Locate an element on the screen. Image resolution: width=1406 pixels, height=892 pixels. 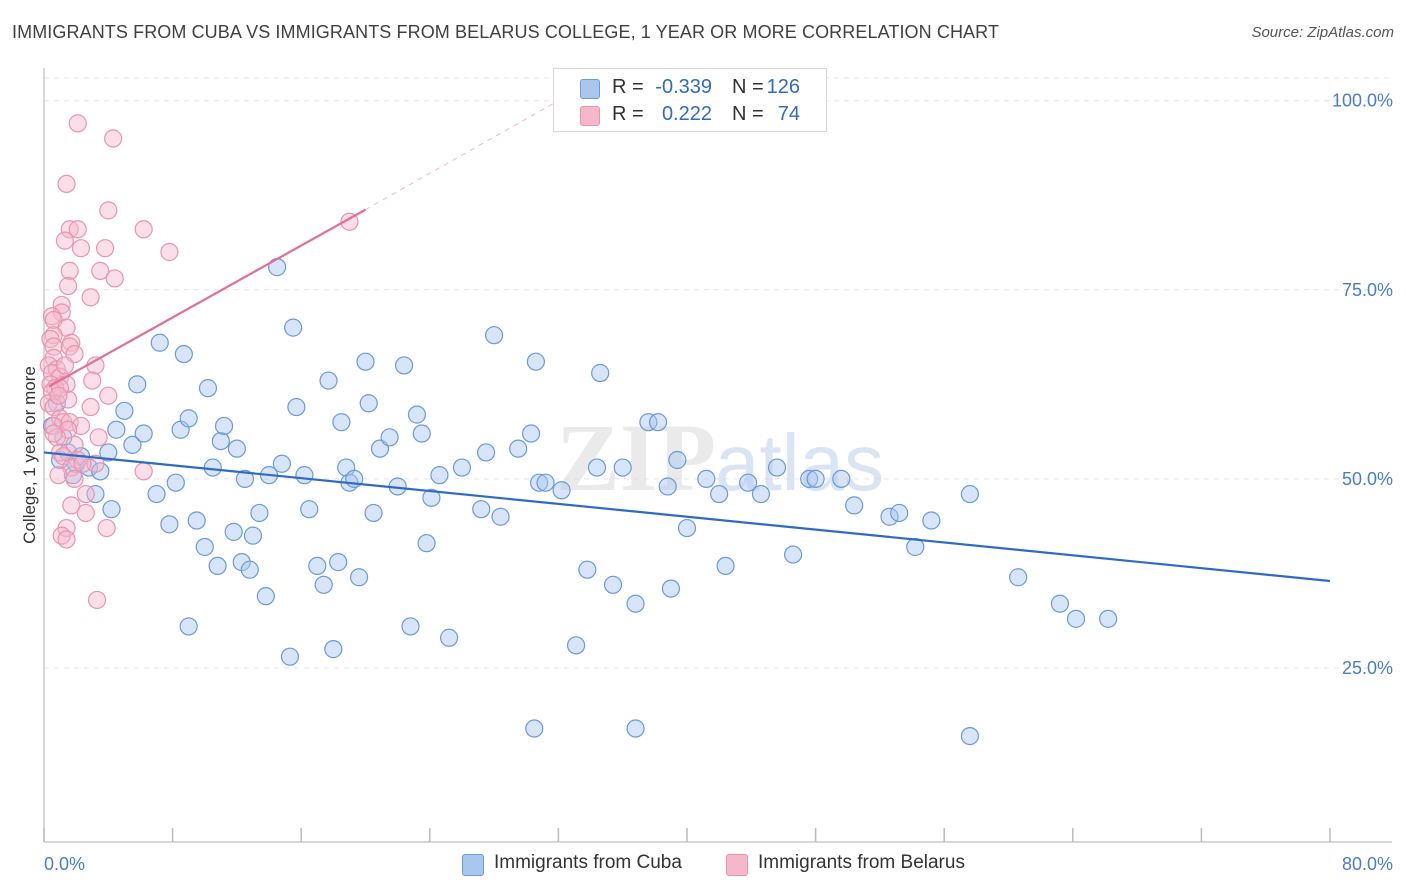
watermark-zip: ZIP is located at coordinates (636, 457).